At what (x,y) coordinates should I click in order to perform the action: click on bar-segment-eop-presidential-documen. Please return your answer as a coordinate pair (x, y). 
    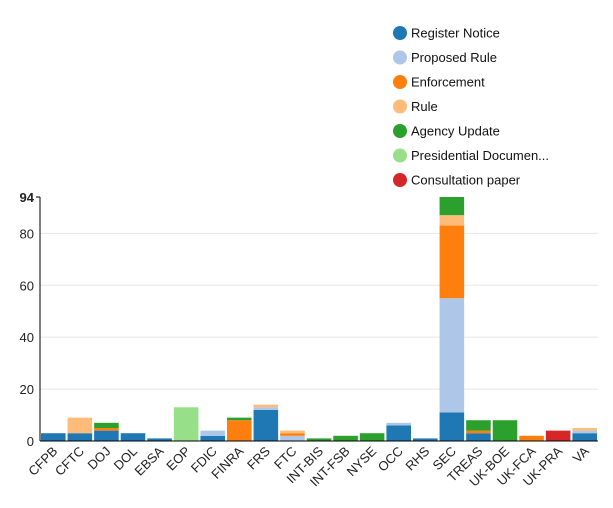
    Looking at the image, I should click on (186, 424).